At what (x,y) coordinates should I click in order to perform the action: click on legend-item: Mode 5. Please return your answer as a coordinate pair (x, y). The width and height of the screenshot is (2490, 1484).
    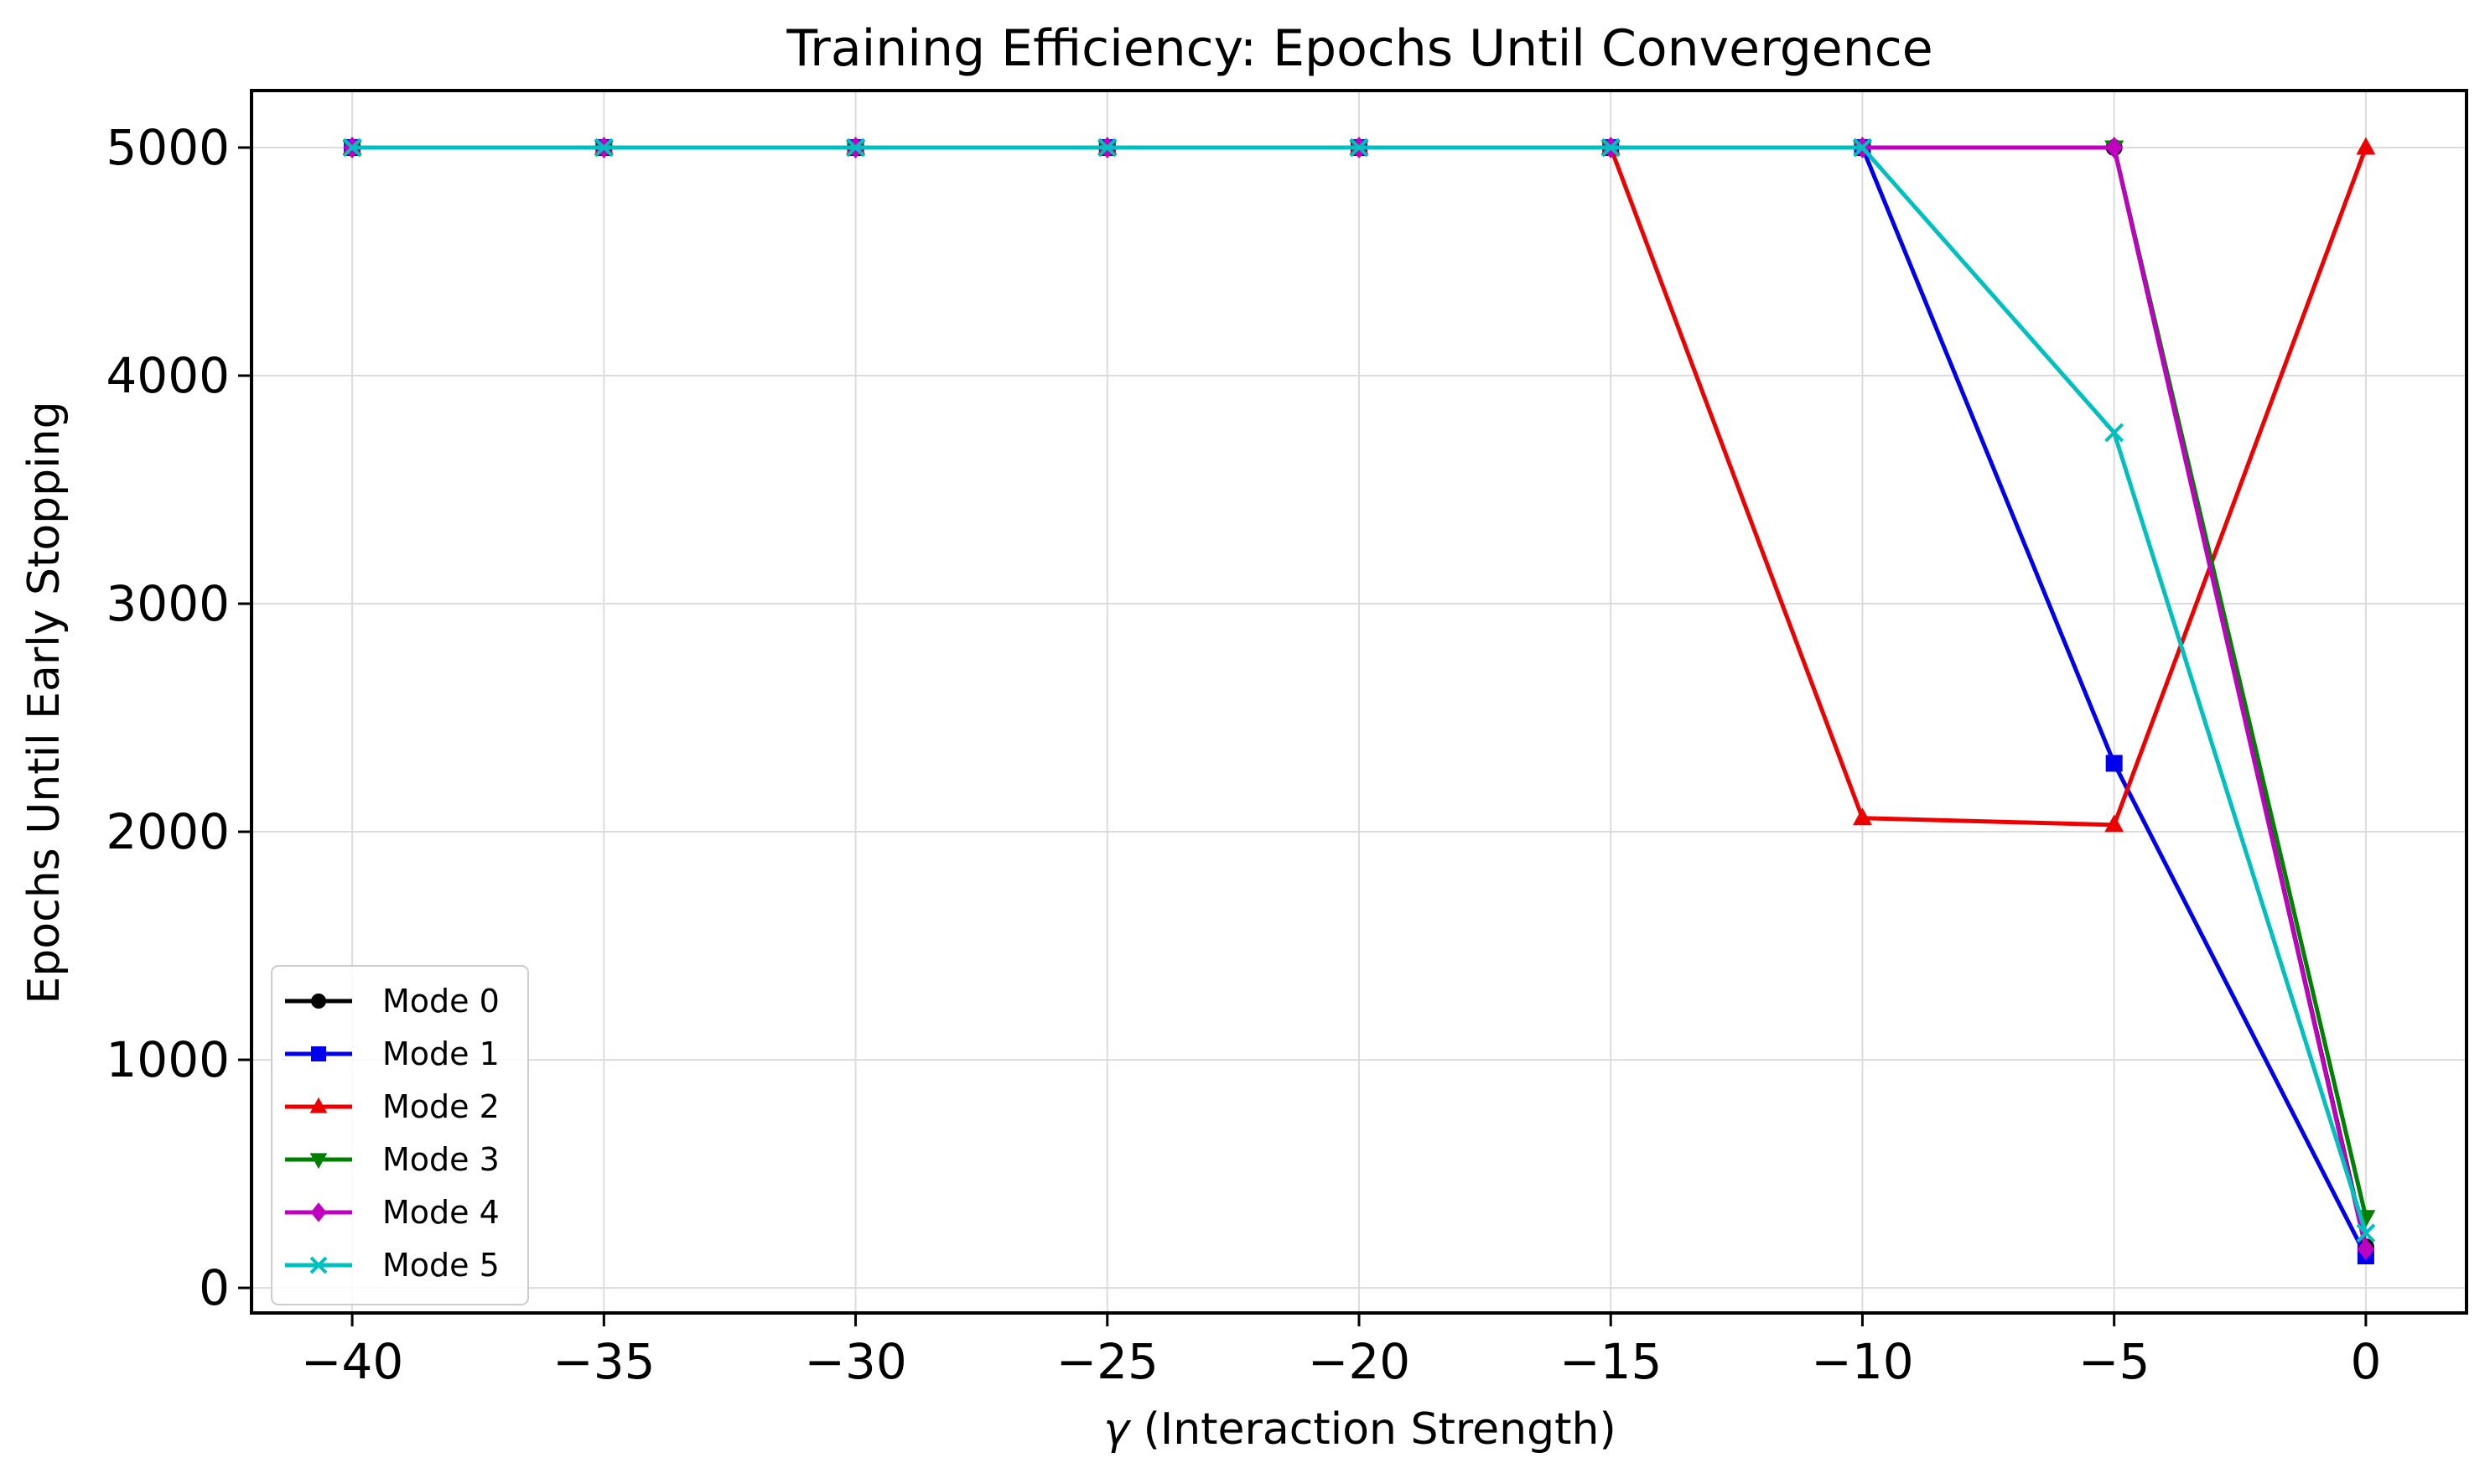
    Looking at the image, I should click on (392, 1265).